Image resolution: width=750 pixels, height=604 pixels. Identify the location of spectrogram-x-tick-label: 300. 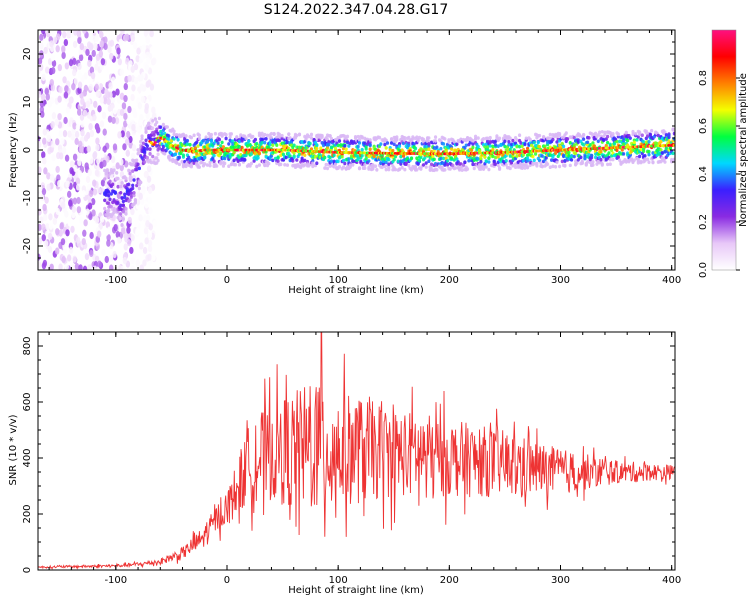
(560, 280).